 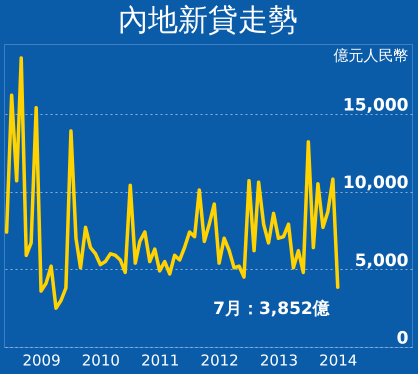 What do you see at coordinates (402, 338) in the screenshot?
I see `y-tick-label: 0` at bounding box center [402, 338].